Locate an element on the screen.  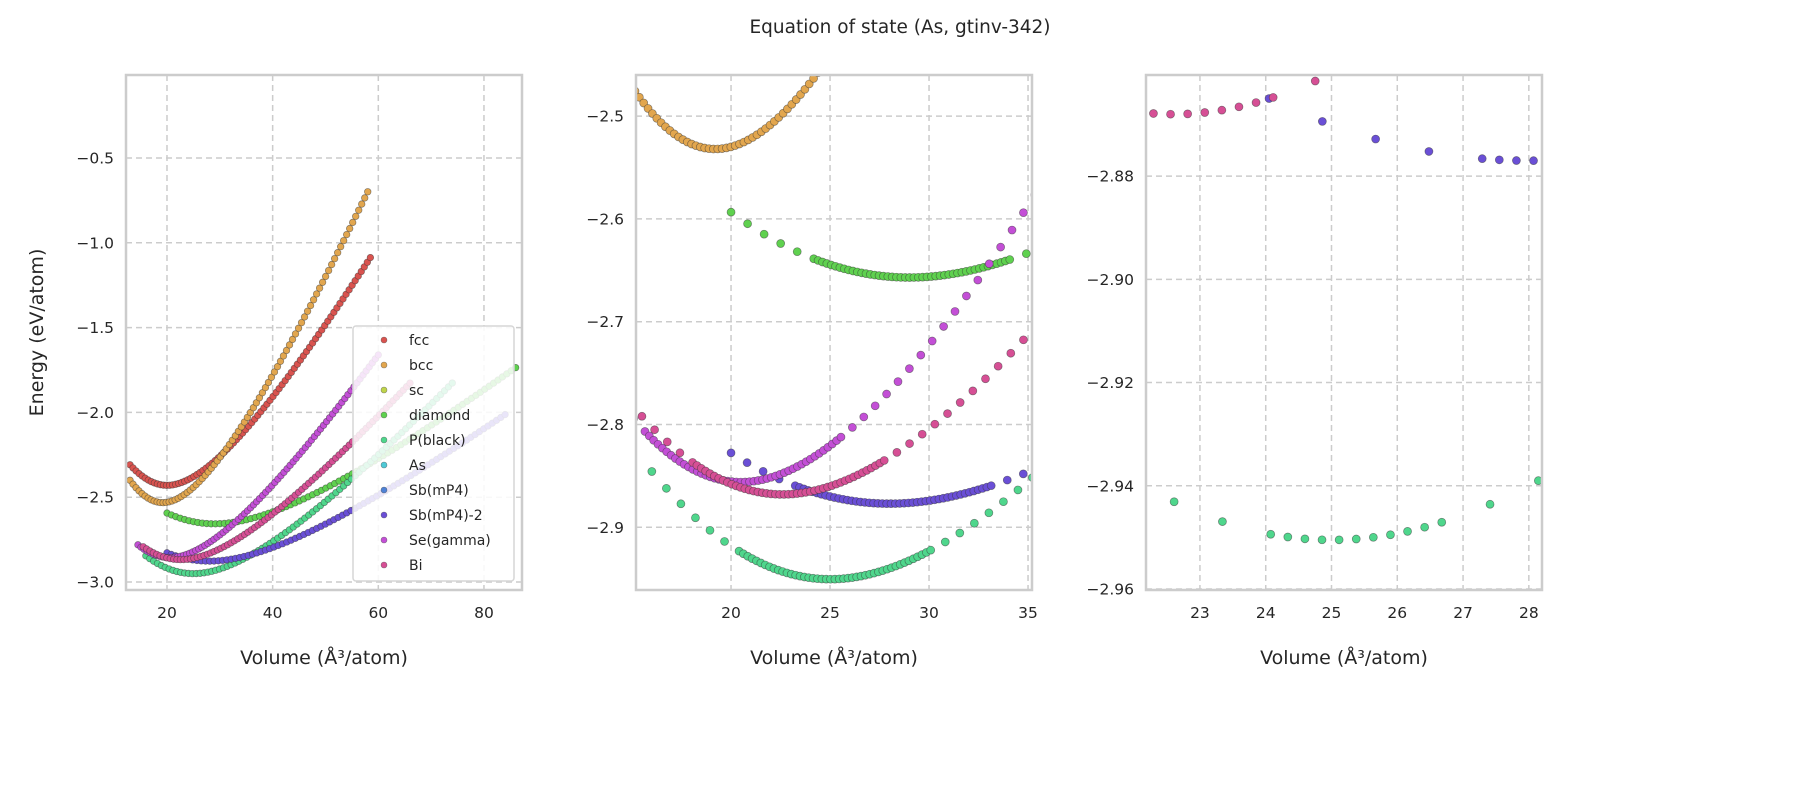
x-tick-label: 23 is located at coordinates (1200, 613).